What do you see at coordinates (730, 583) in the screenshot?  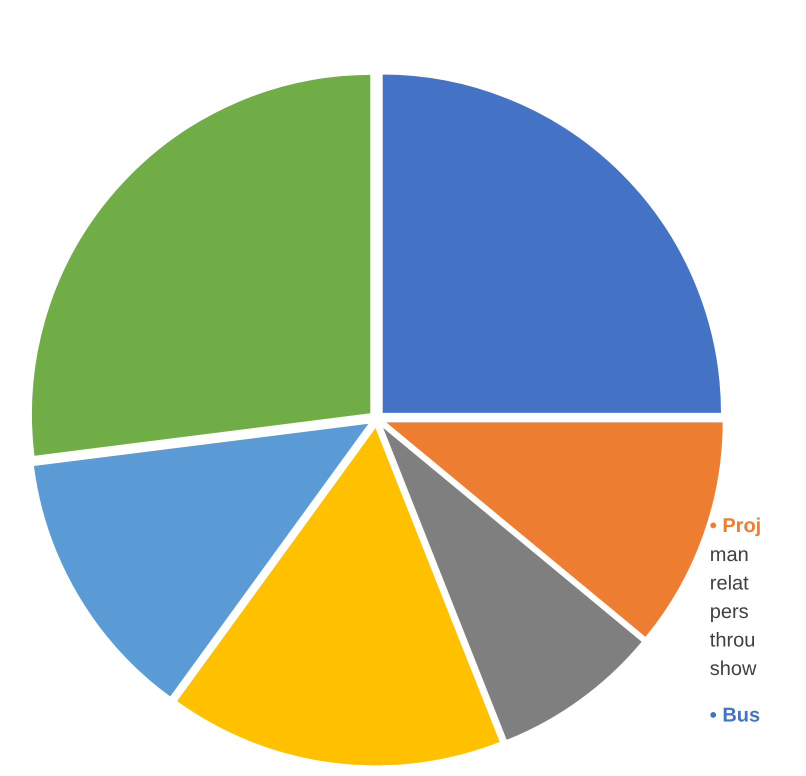 I see `text: relat` at bounding box center [730, 583].